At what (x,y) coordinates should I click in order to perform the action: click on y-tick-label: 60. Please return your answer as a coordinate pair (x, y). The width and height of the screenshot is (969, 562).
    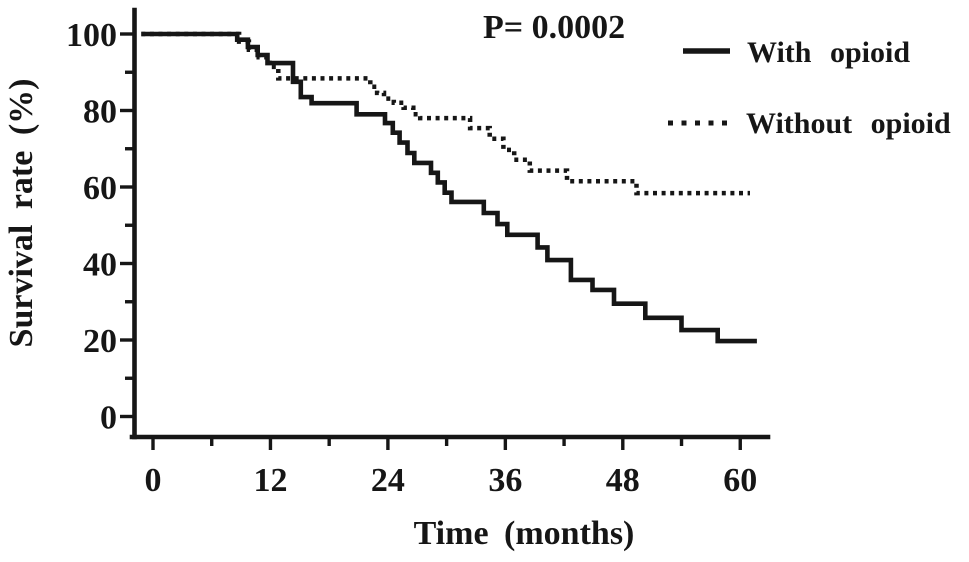
    Looking at the image, I should click on (100, 188).